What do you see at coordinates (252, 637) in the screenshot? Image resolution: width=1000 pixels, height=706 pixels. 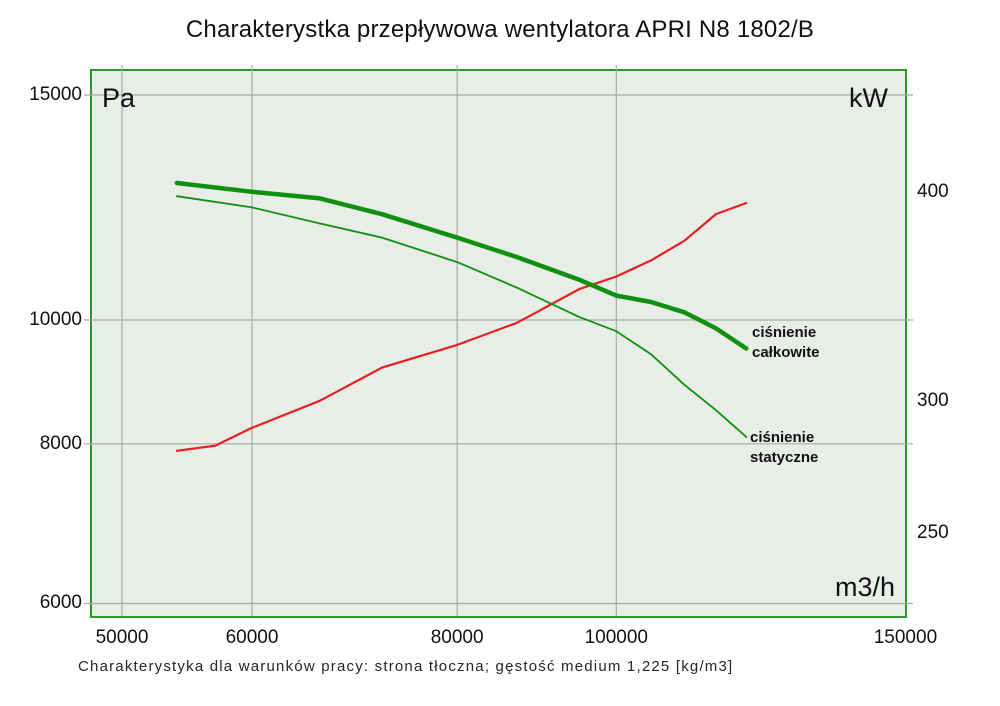 I see `x-tick-60000: 60000` at bounding box center [252, 637].